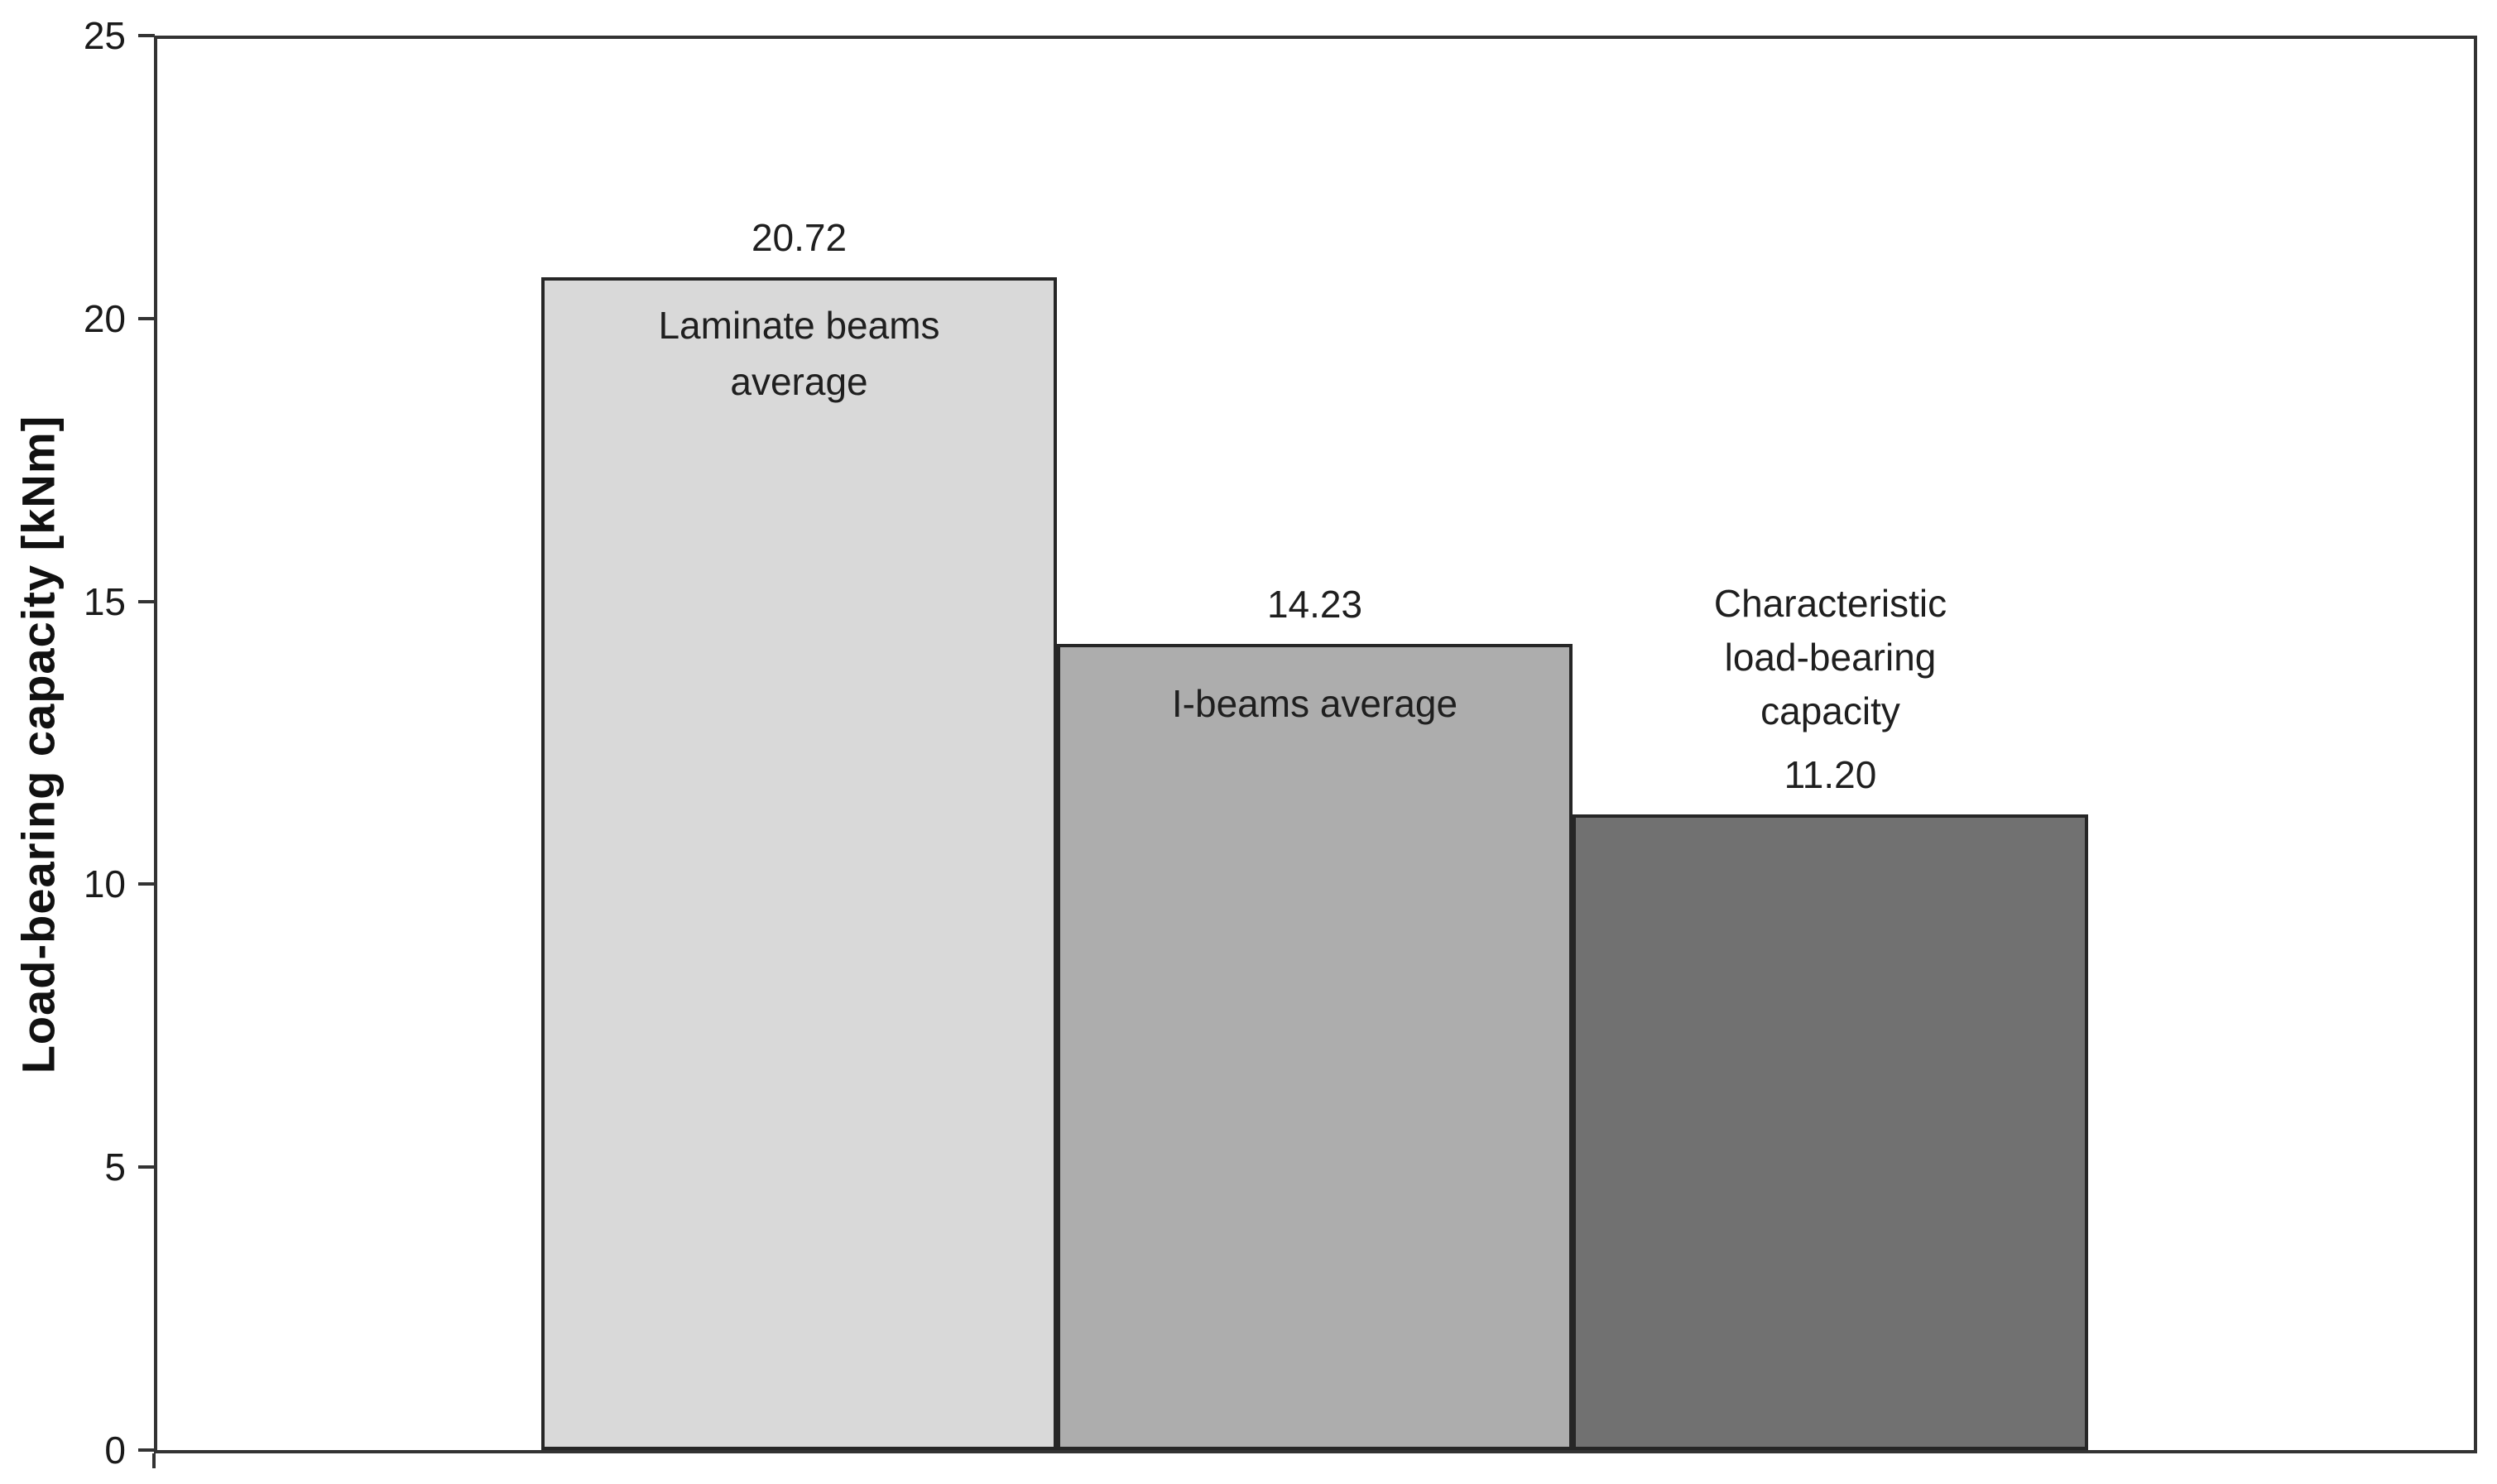  What do you see at coordinates (1314, 703) in the screenshot?
I see `category-label-i-beams-average-line-0: I-beams average` at bounding box center [1314, 703].